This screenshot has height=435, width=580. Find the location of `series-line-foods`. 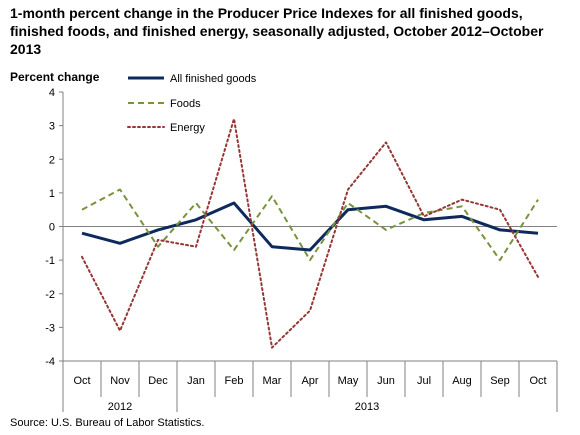

series-line-foods is located at coordinates (310, 225).